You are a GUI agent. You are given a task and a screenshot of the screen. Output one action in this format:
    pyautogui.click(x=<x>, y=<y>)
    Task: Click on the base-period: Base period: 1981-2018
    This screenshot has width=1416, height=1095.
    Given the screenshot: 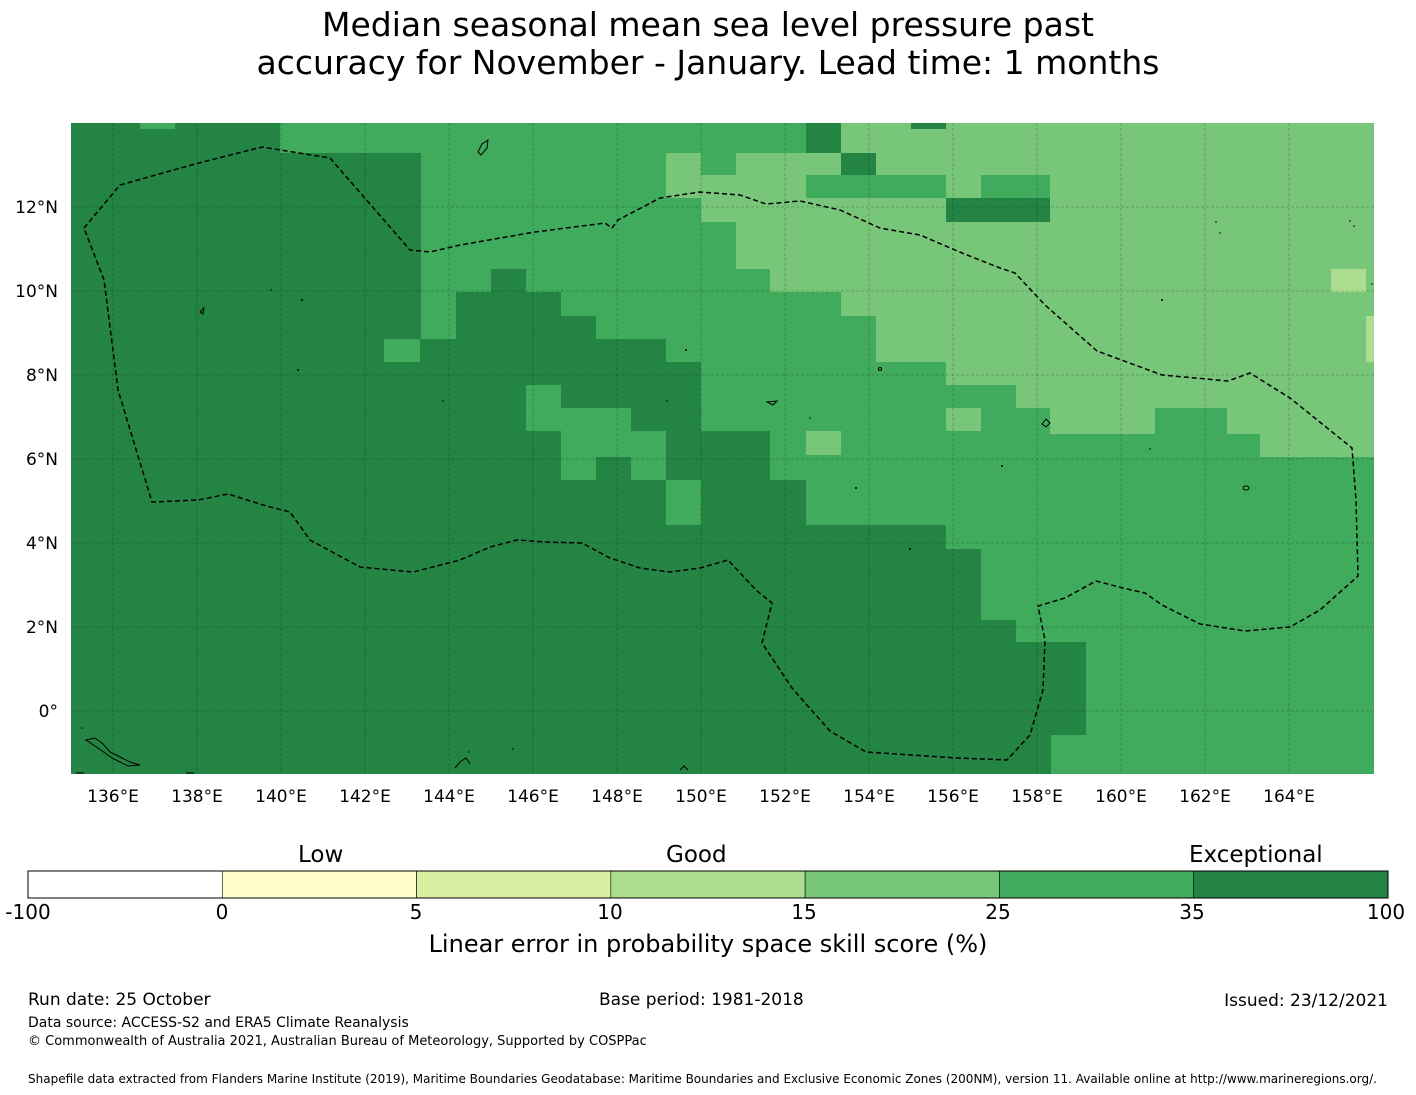 What is the action you would take?
    pyautogui.click(x=701, y=1000)
    